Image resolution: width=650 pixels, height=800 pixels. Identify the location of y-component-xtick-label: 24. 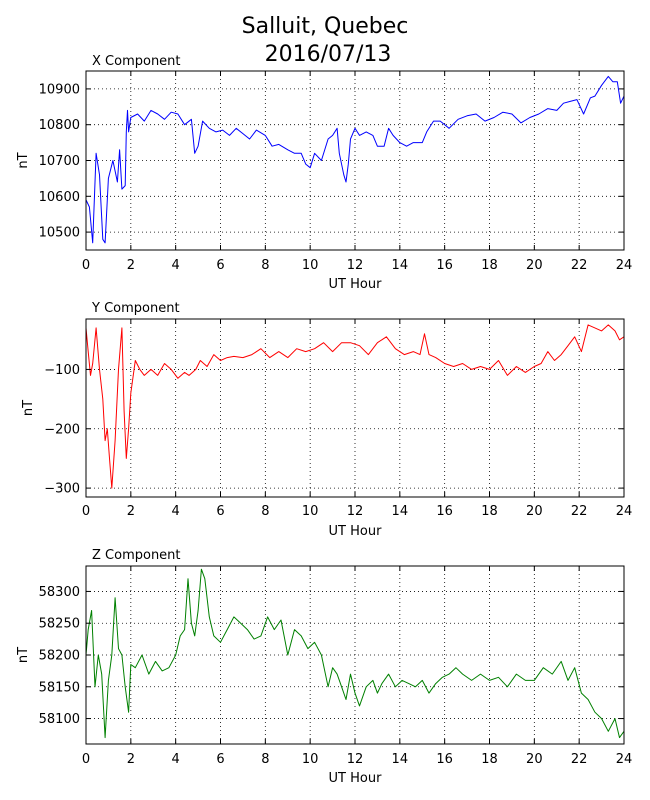
(624, 511).